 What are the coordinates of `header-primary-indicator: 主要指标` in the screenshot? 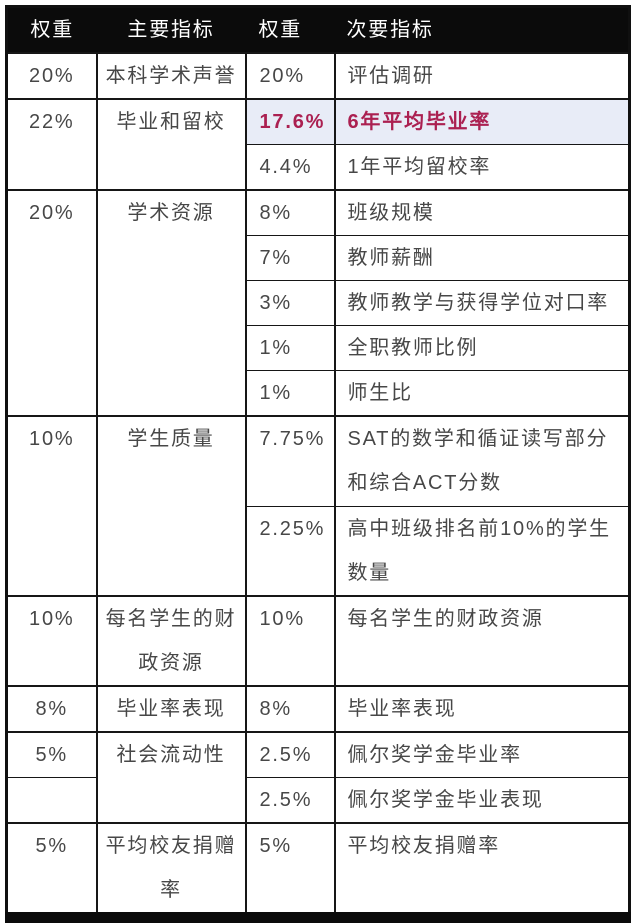 It's located at (171, 30).